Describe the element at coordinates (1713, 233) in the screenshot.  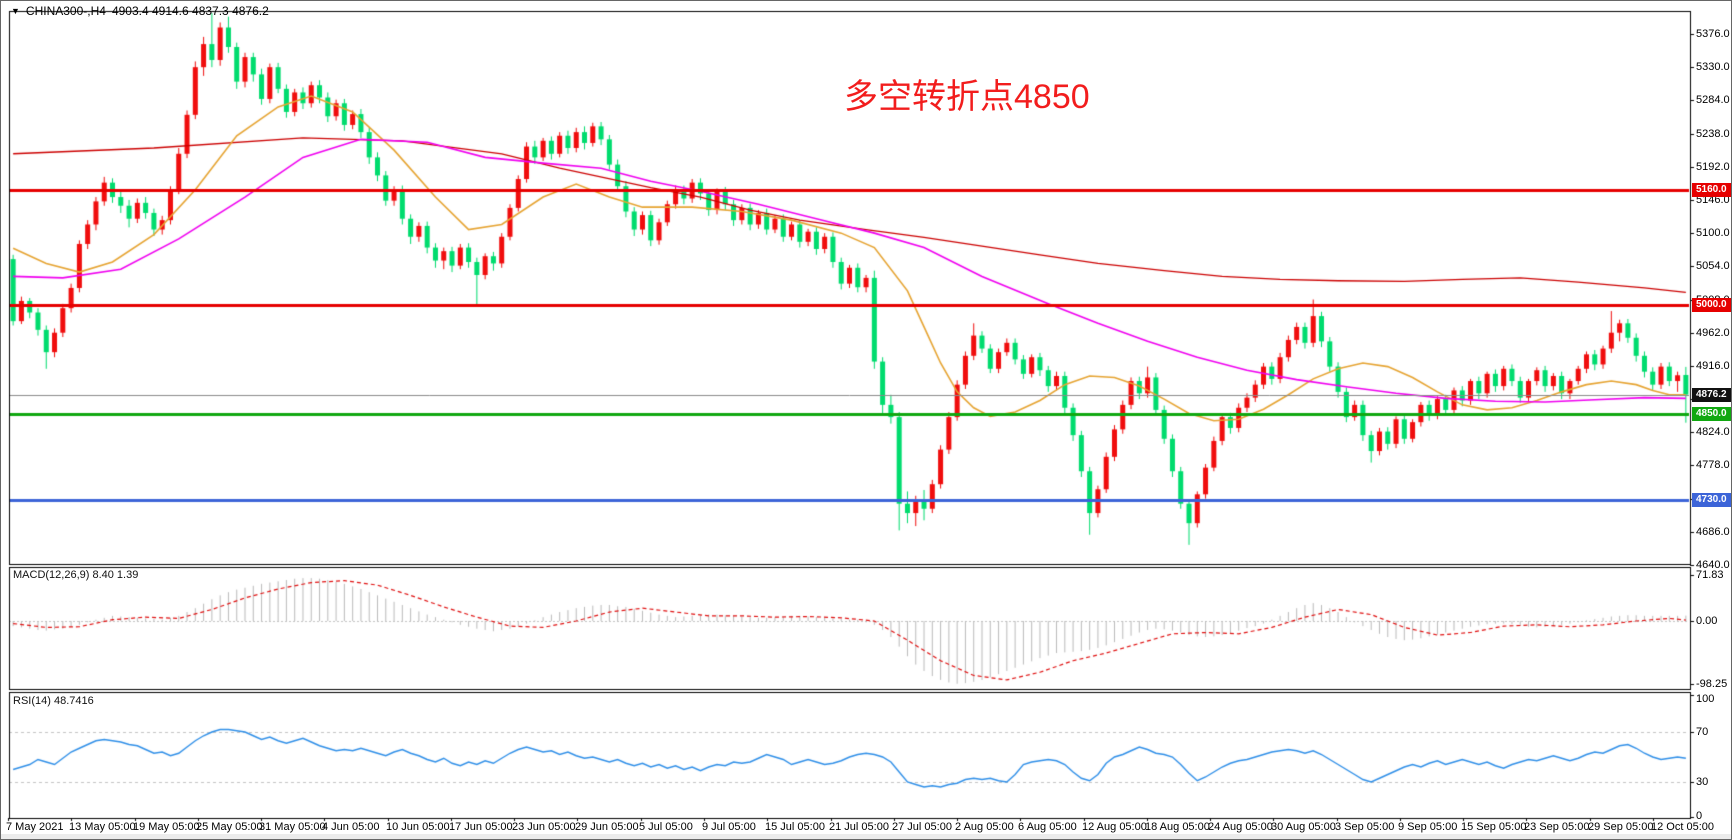
I see `price-tick-label: 5100.0` at that location.